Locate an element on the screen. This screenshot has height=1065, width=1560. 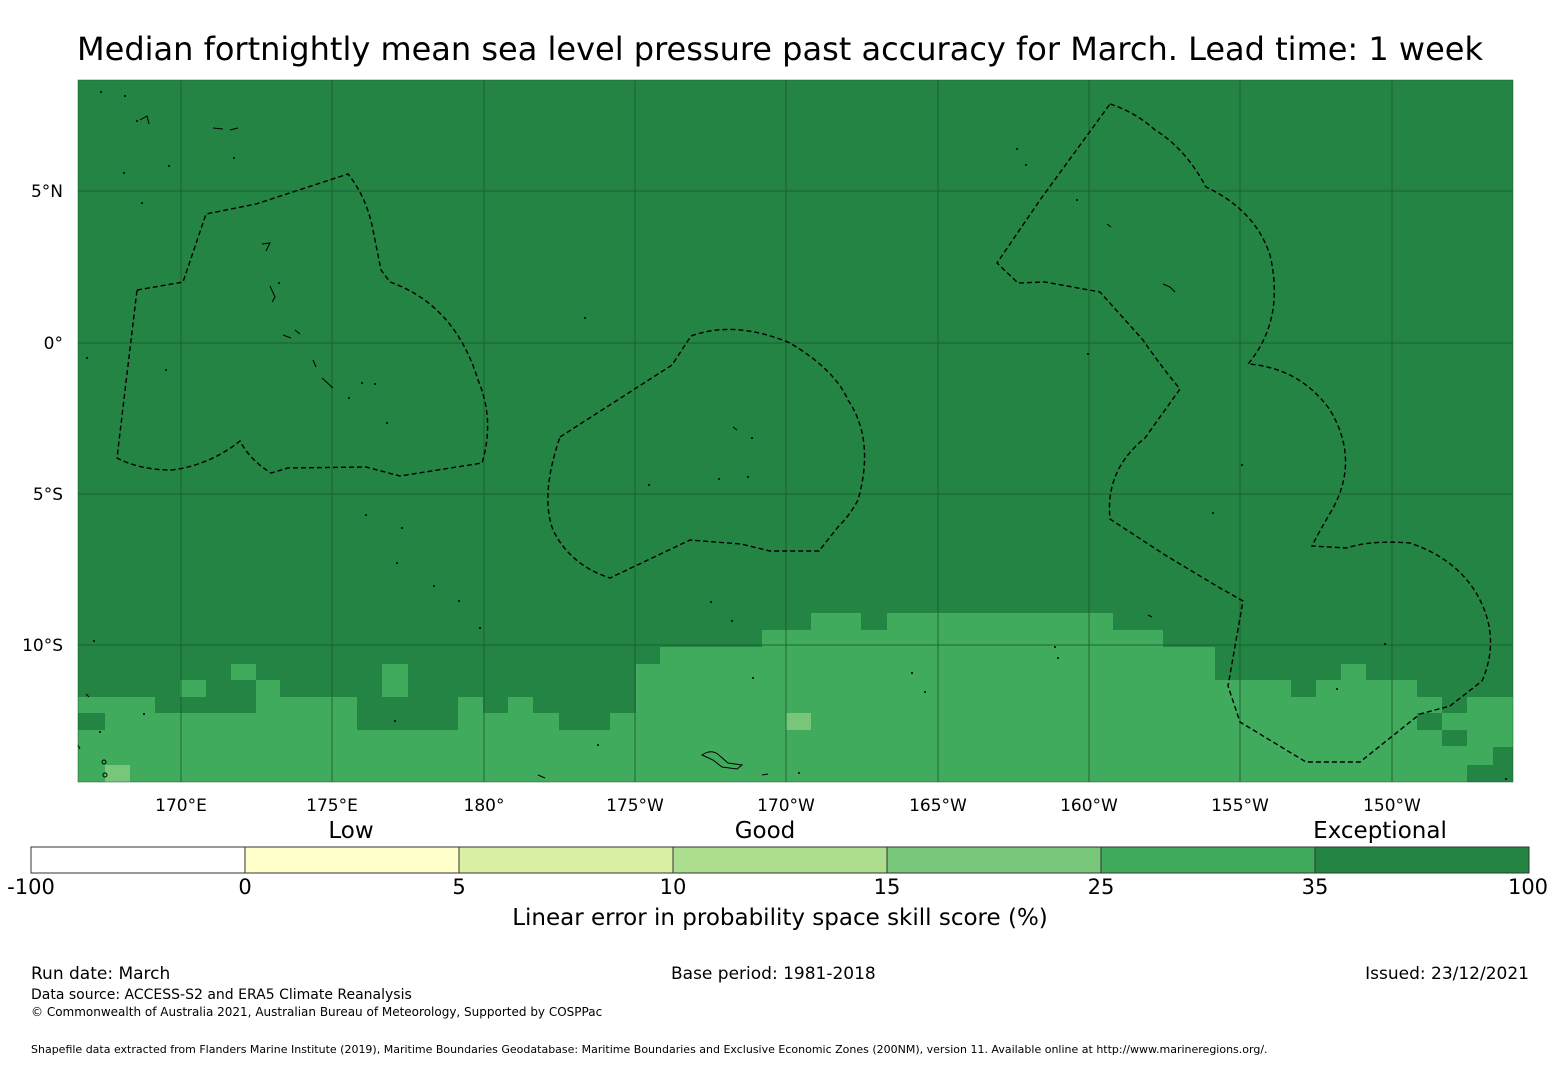
base-period: Base period: 1981-2018 is located at coordinates (773, 974).